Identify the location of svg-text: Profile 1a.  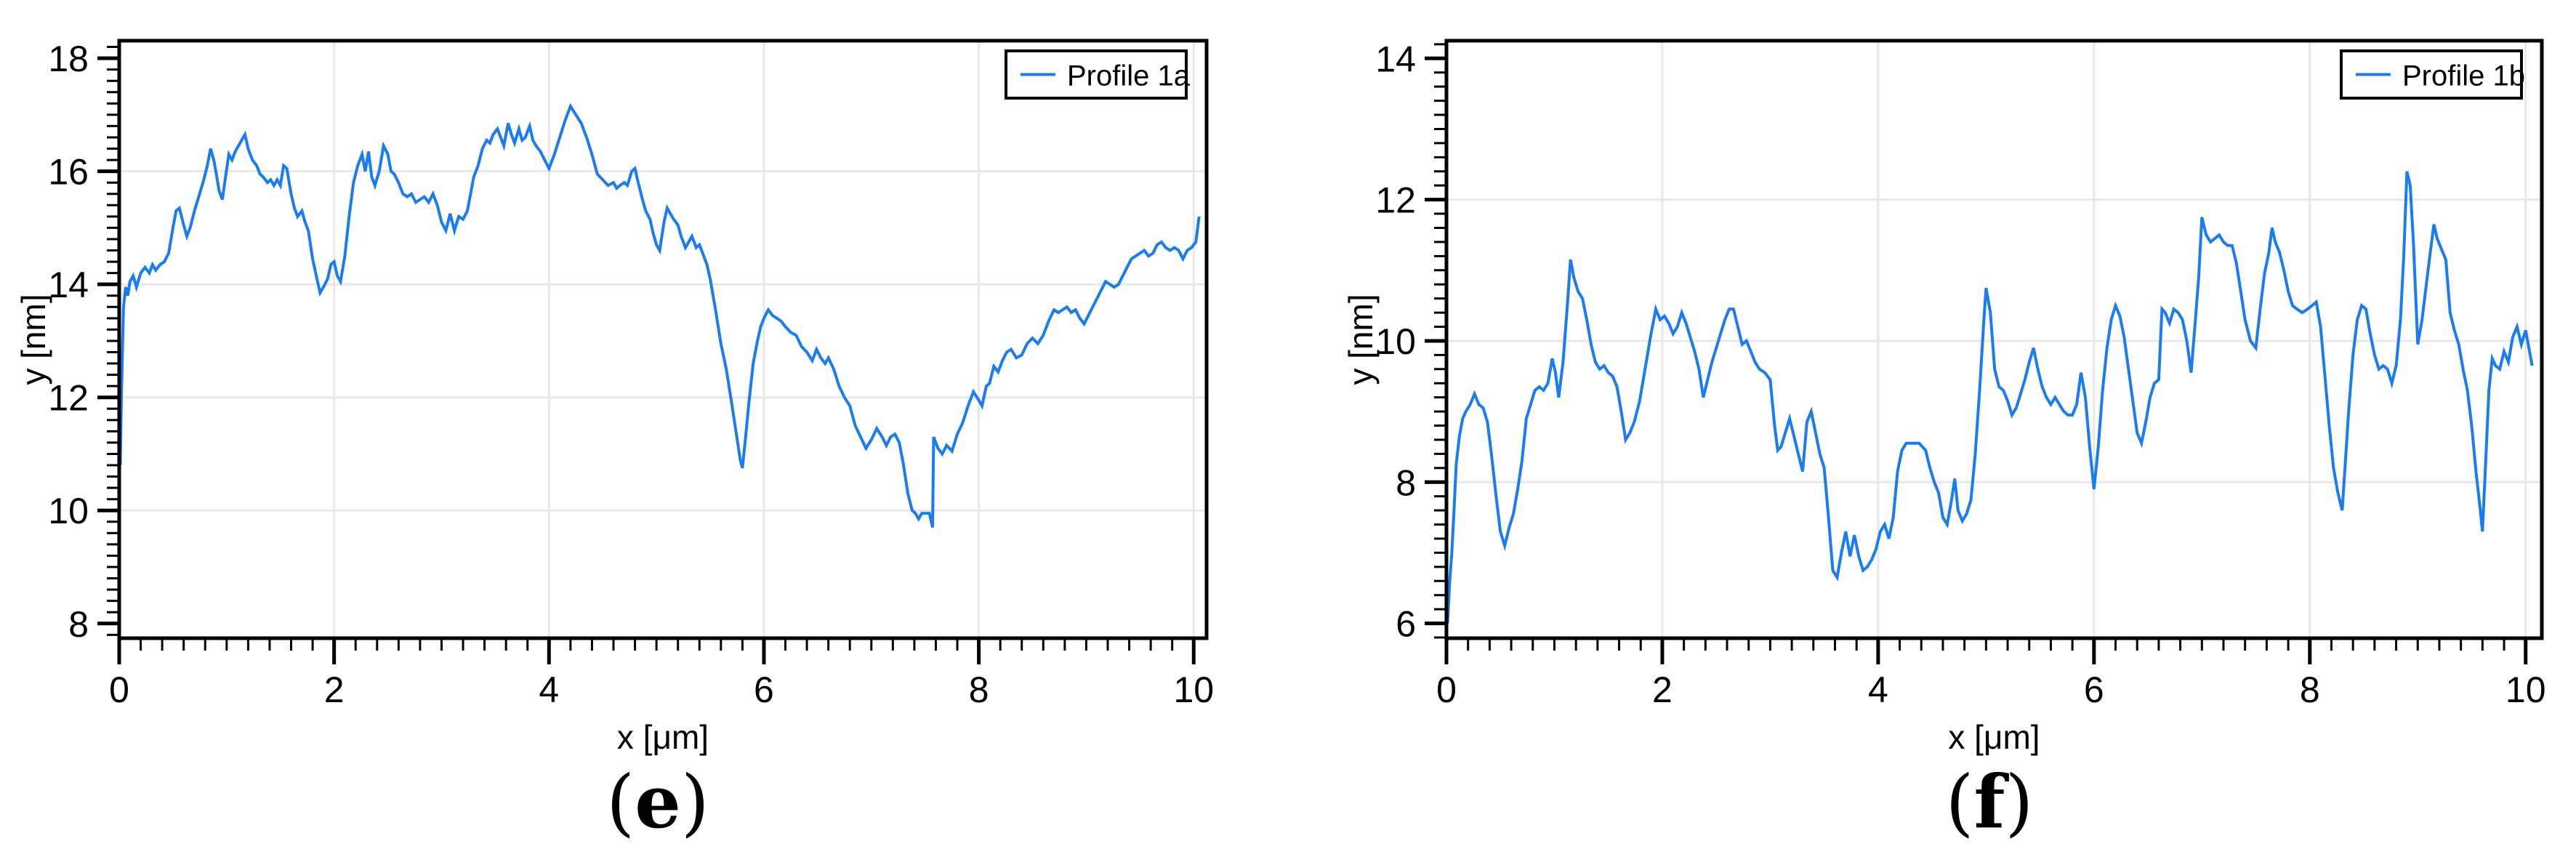
(1129, 76).